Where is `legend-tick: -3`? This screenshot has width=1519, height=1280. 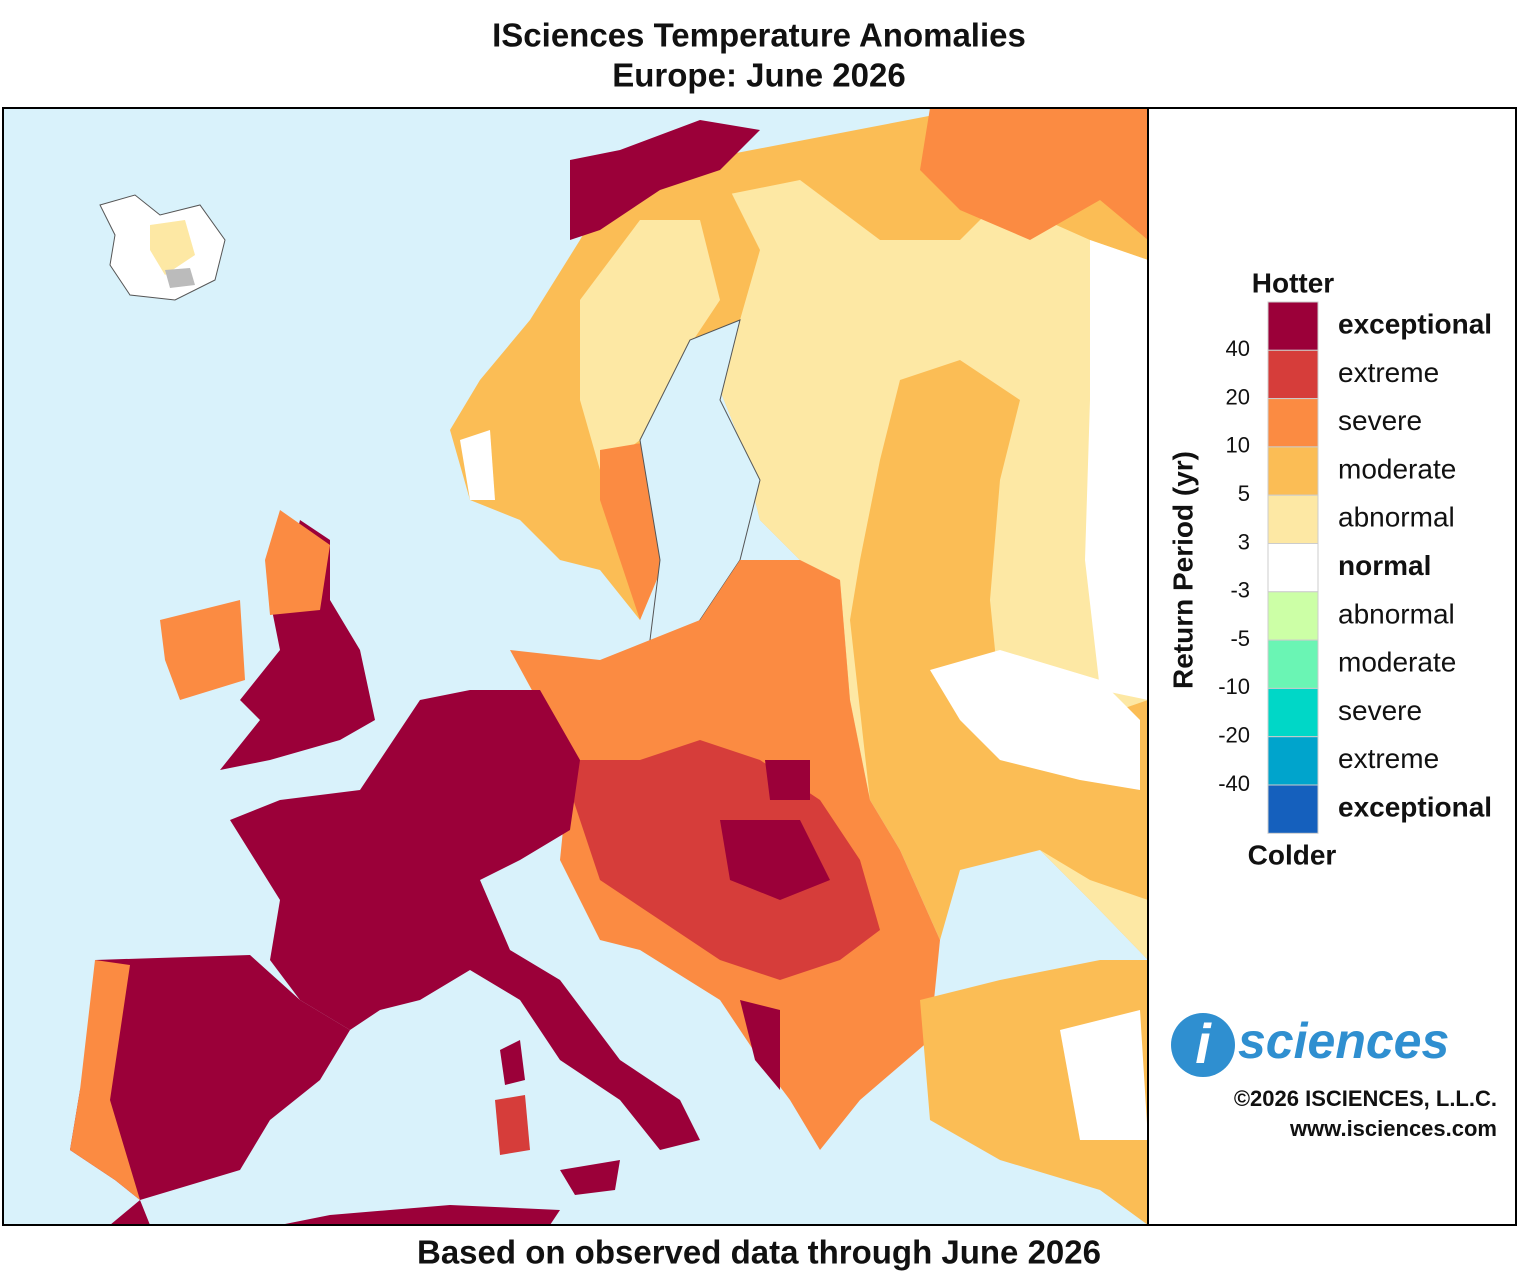
legend-tick: -3 is located at coordinates (1240, 590).